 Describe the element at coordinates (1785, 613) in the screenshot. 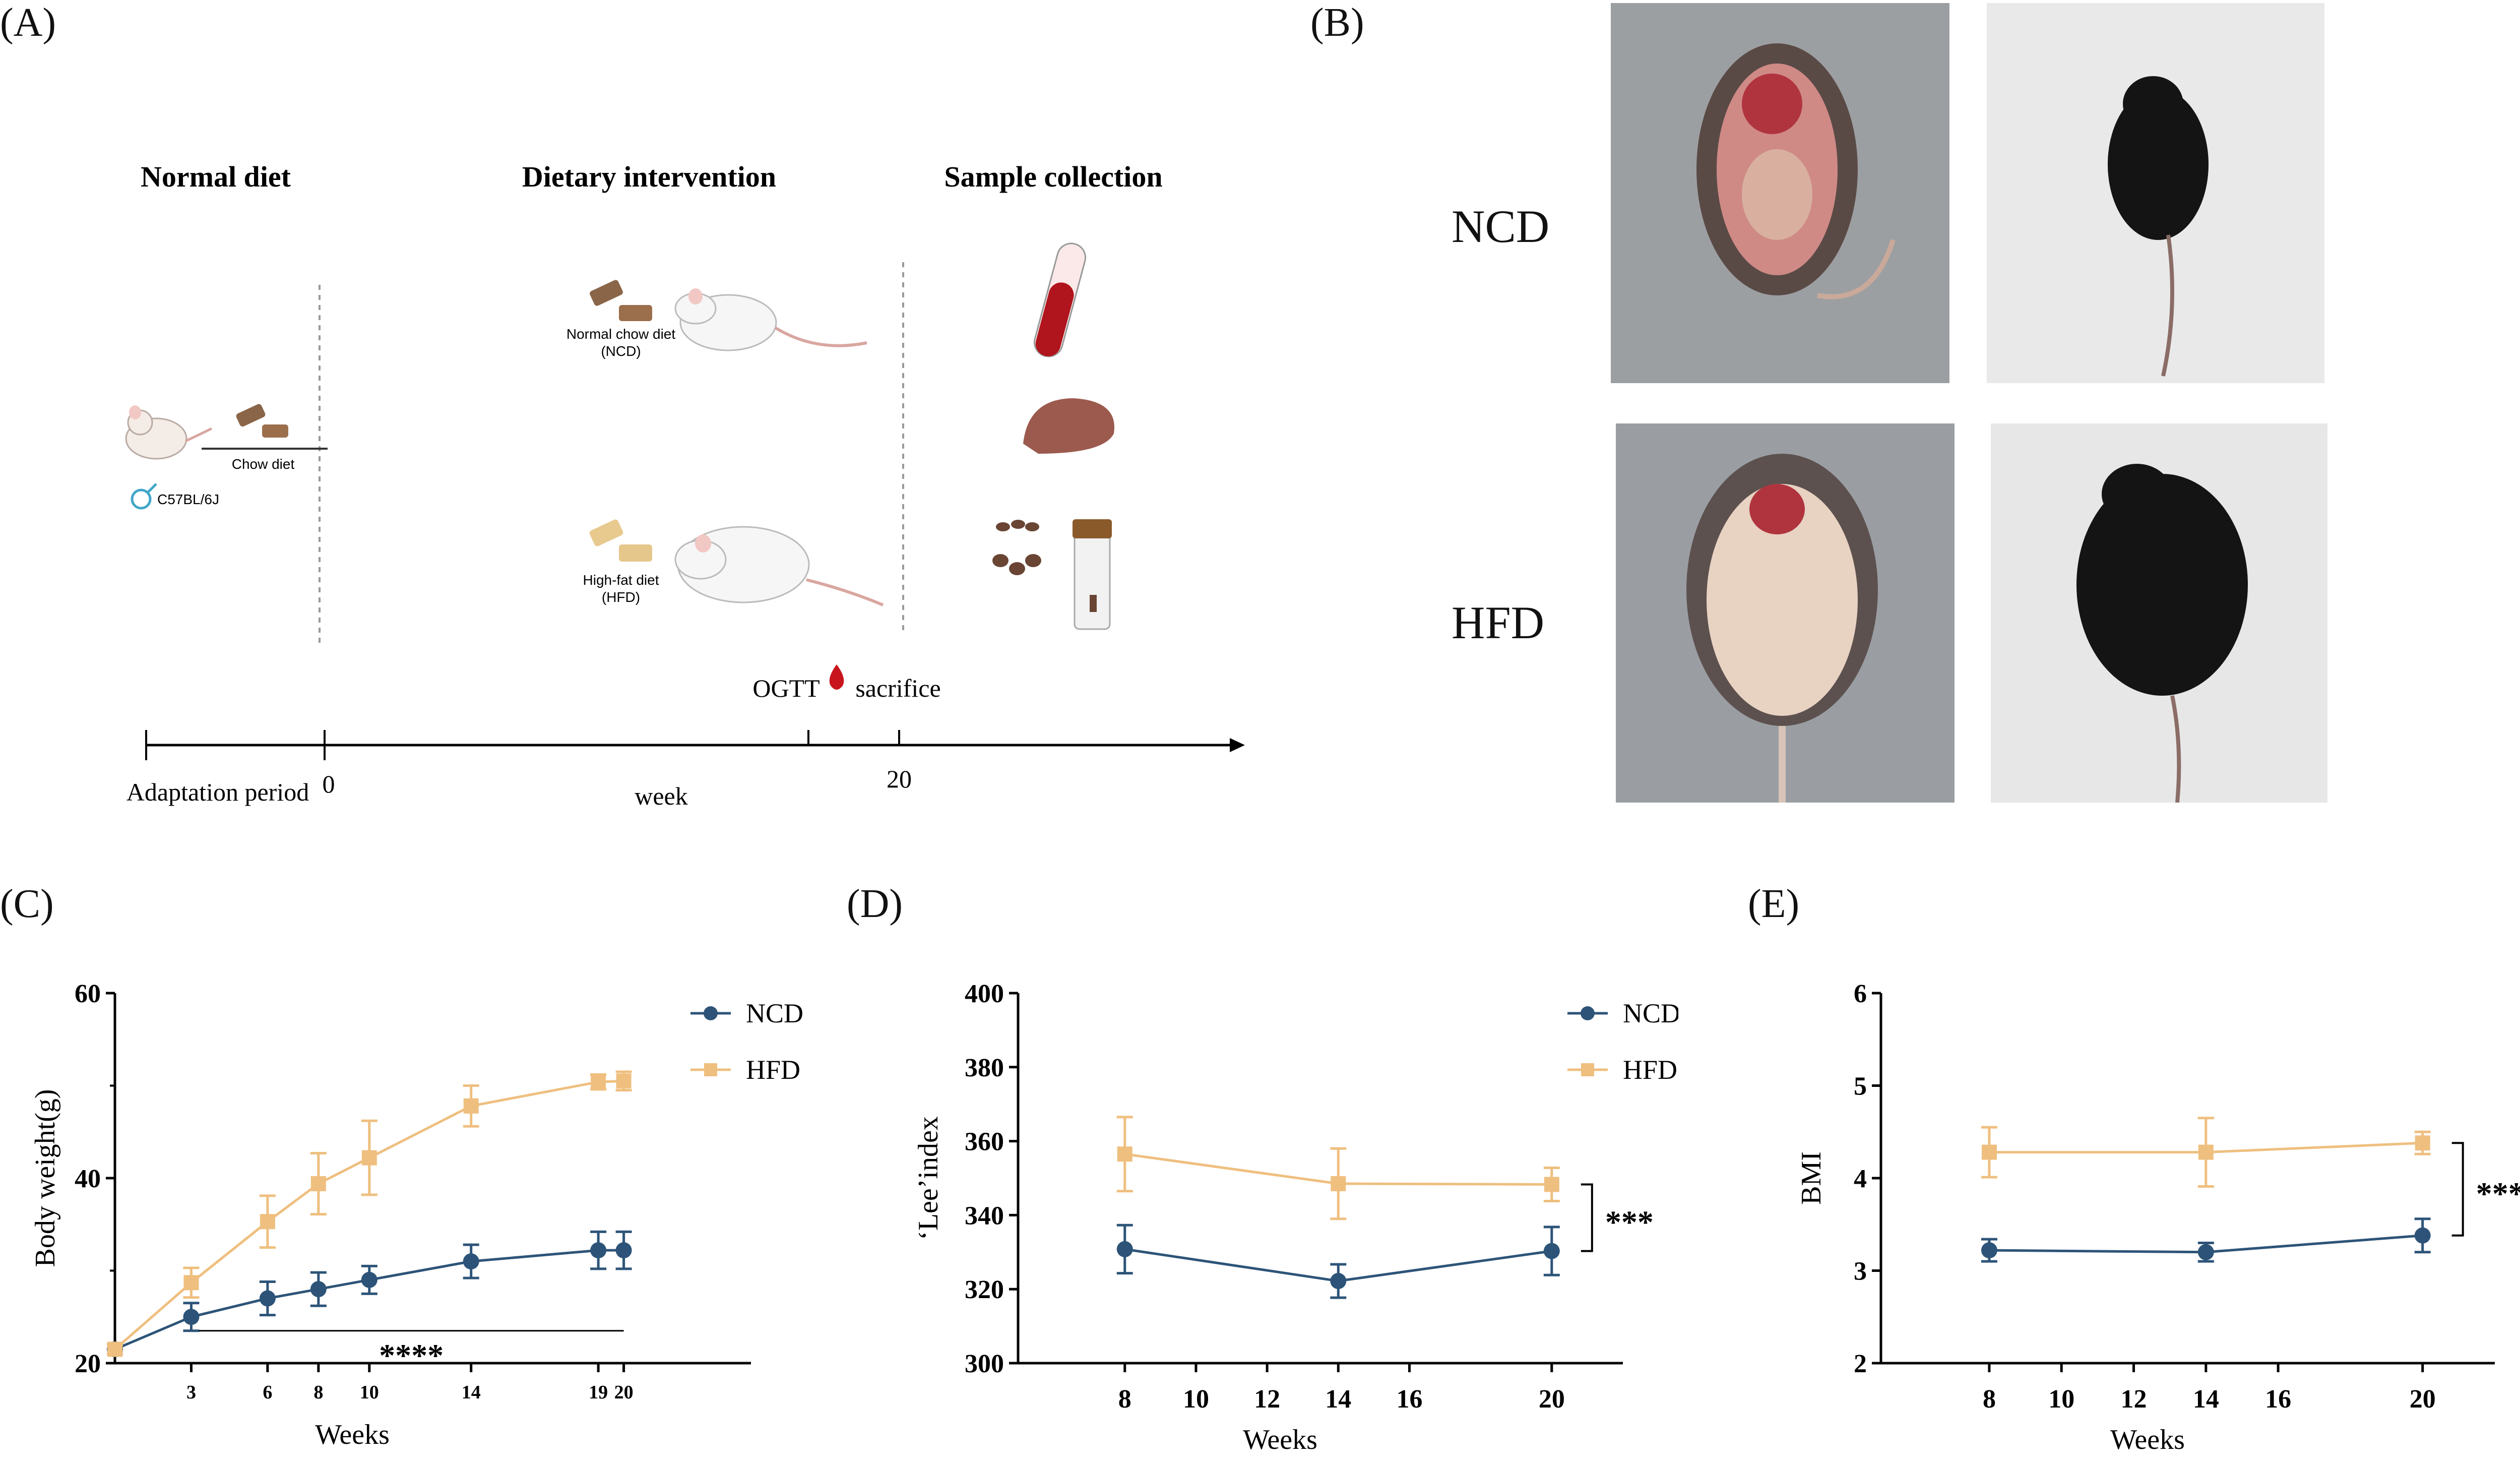

I see `hfd-dissected-photo` at that location.